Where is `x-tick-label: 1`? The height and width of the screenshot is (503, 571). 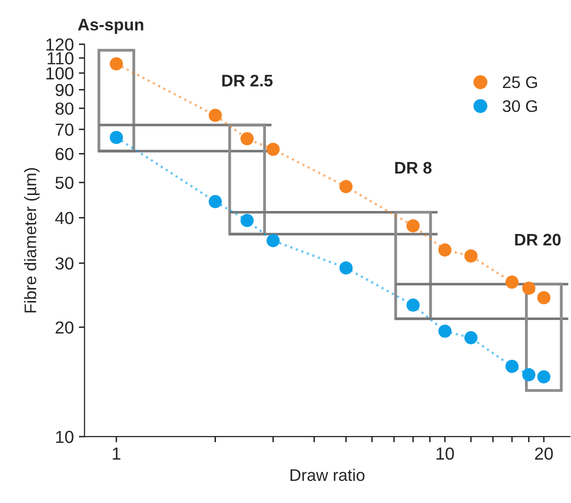
x-tick-label: 1 is located at coordinates (116, 454).